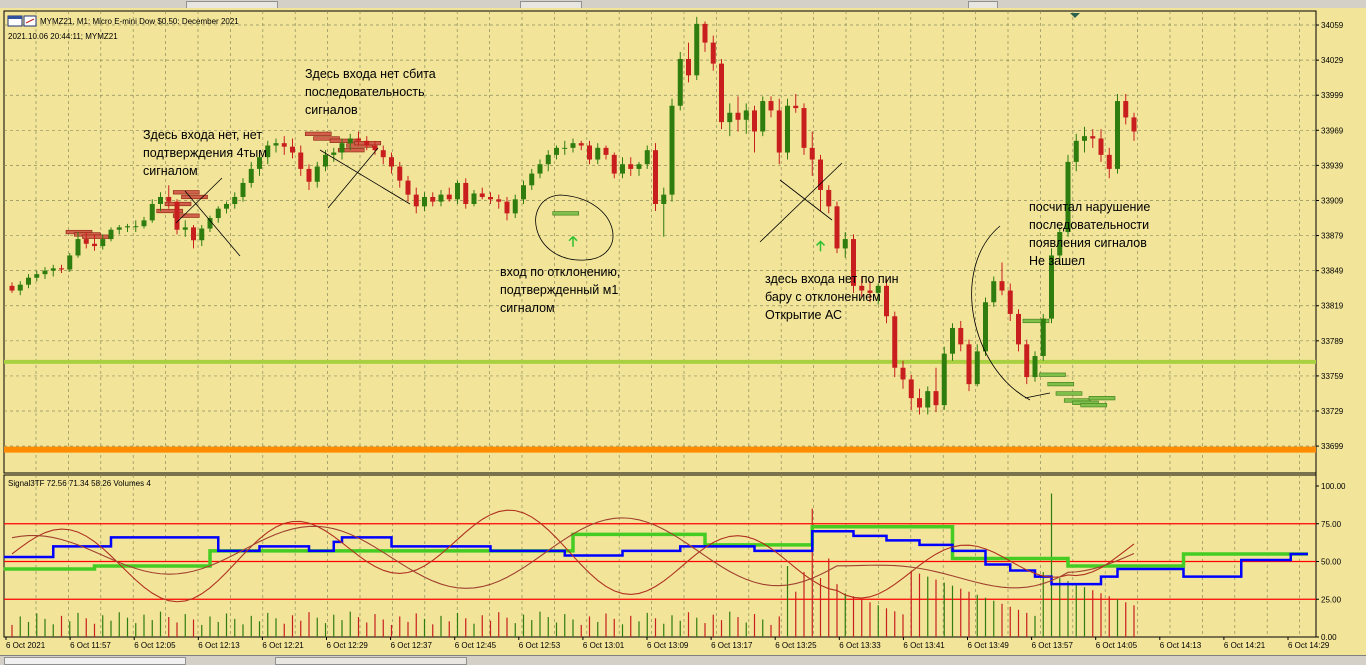 The height and width of the screenshot is (665, 1366). Describe the element at coordinates (370, 74) in the screenshot. I see `annotation-line: Здесь входа нет сбита` at that location.